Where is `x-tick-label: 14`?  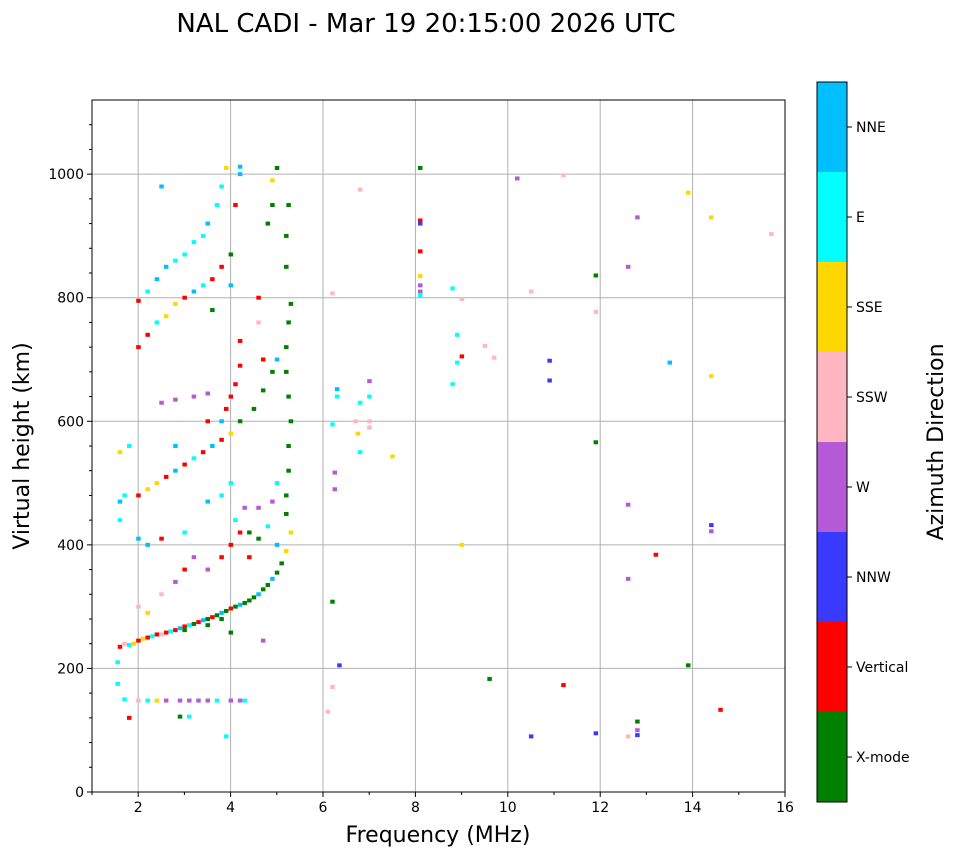
x-tick-label: 14 is located at coordinates (693, 808).